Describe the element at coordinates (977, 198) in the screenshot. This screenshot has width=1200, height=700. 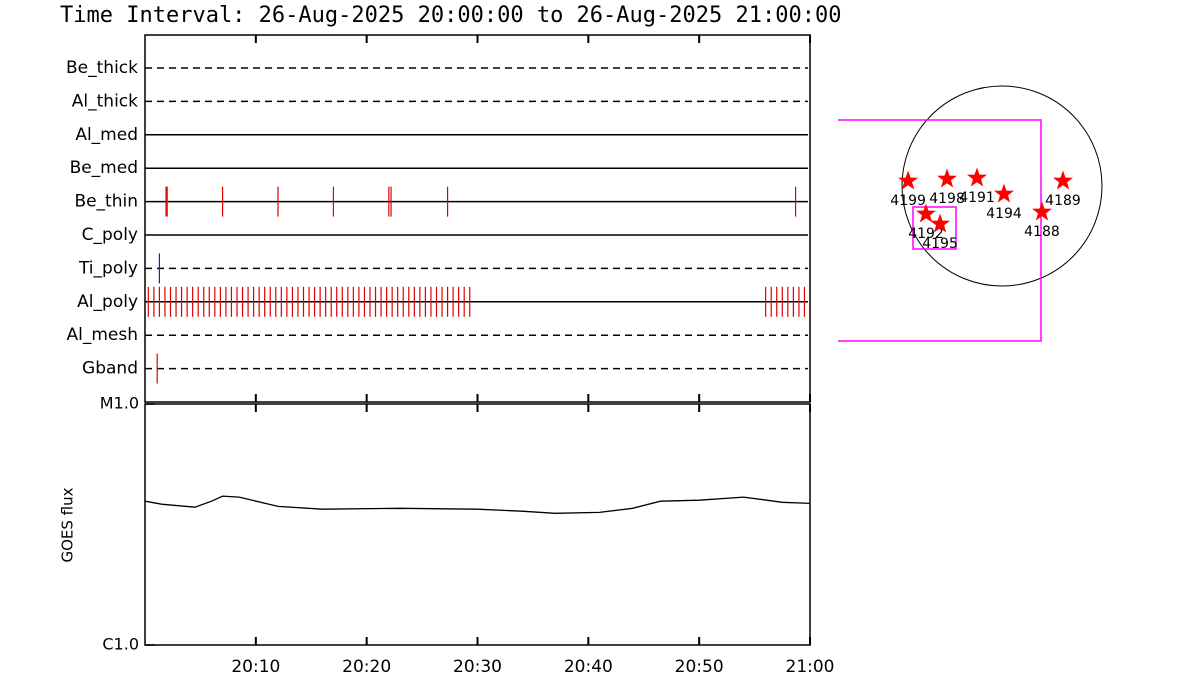
I see `region-label: 4191` at that location.